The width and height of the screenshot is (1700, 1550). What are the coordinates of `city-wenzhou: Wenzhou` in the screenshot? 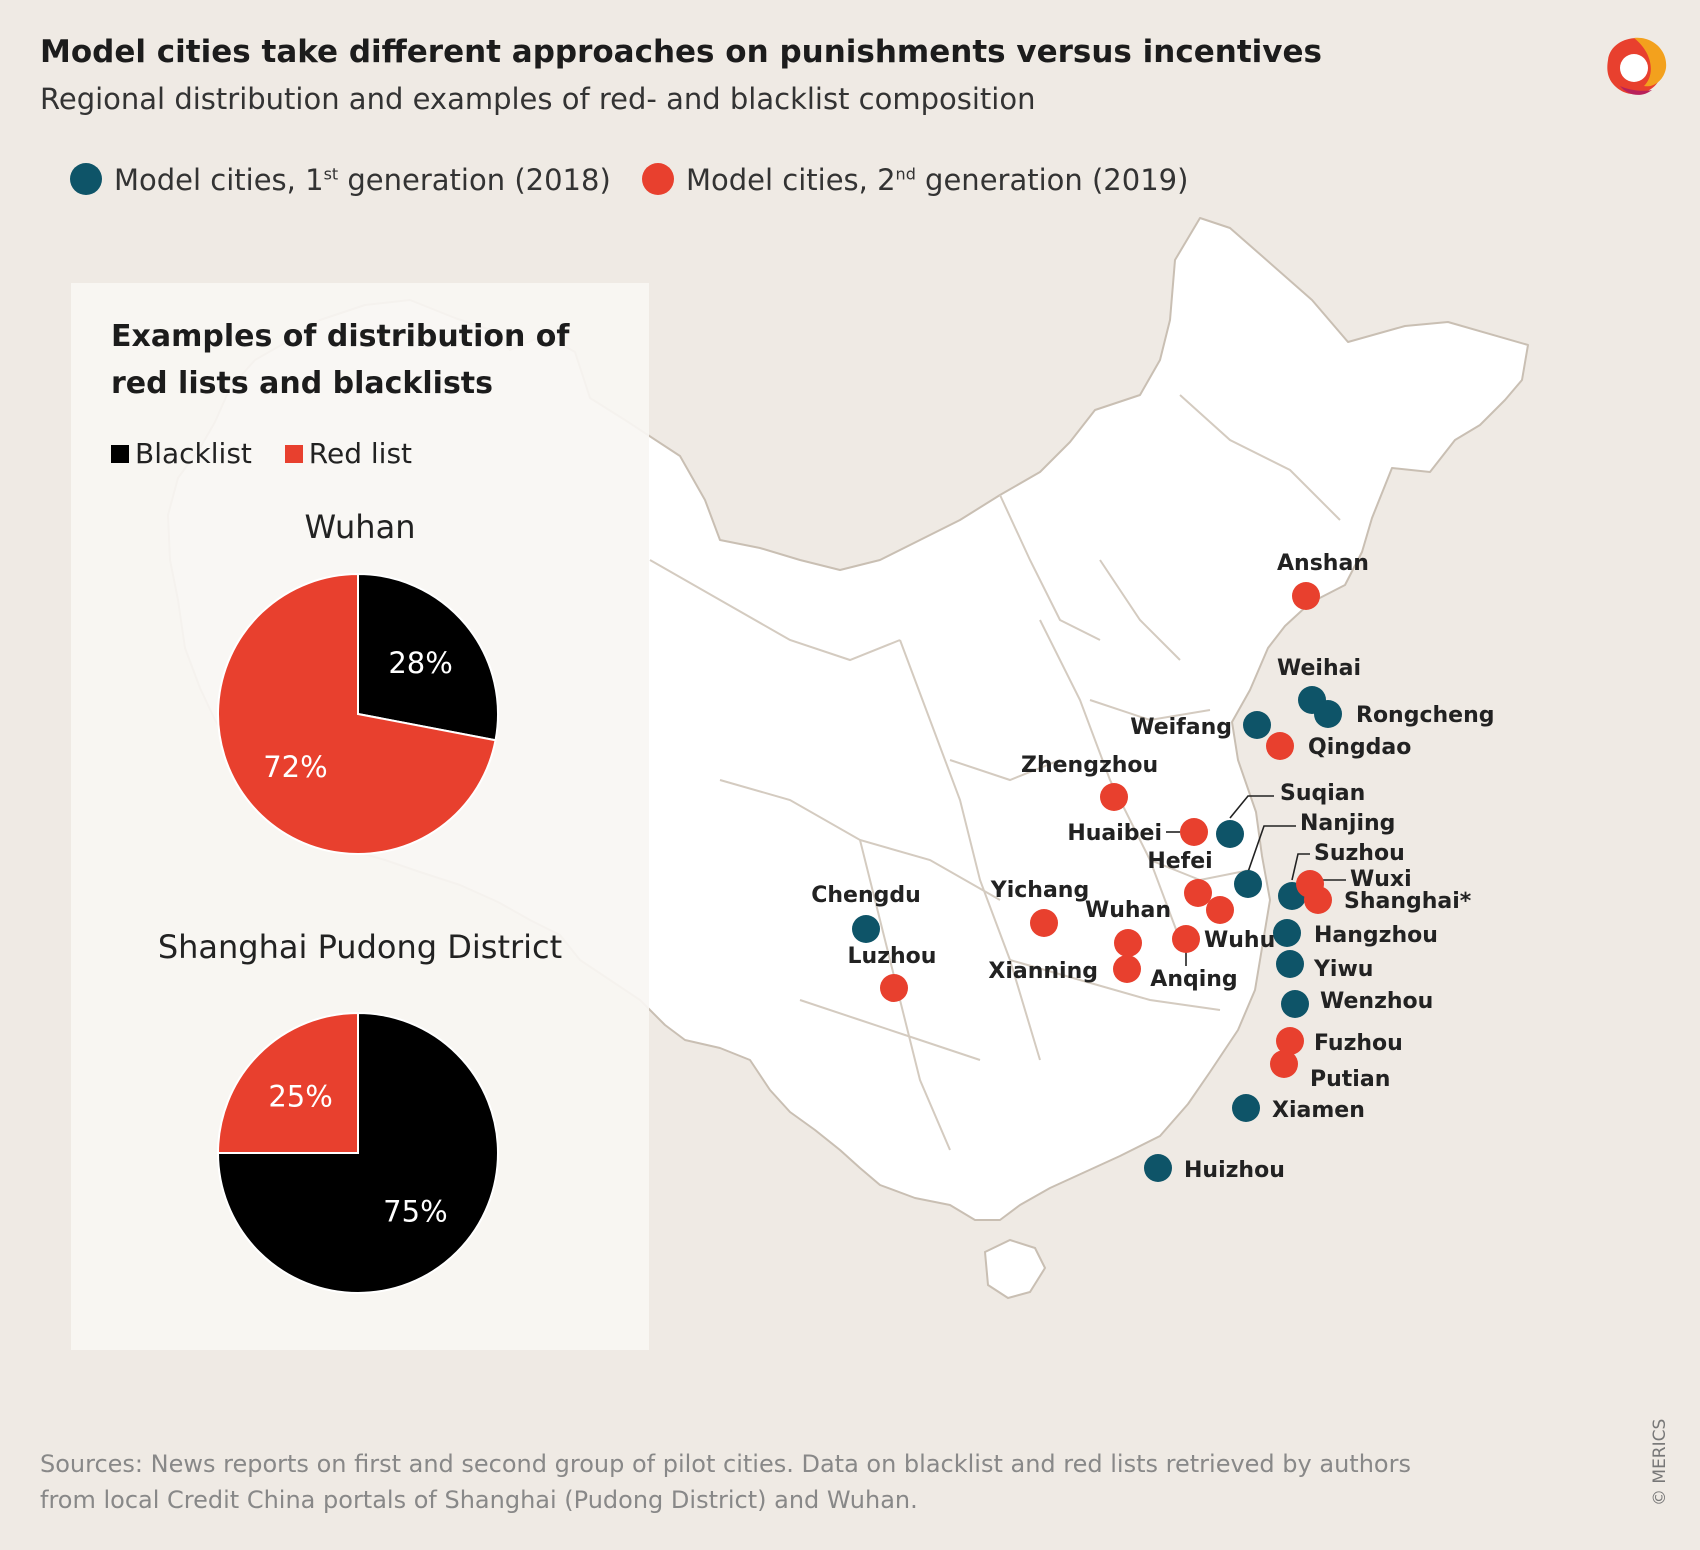 It's located at (1357, 1003).